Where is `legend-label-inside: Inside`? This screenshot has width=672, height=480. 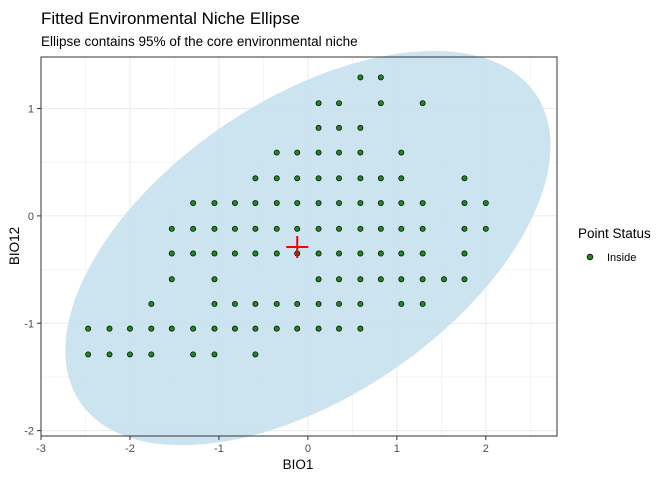
legend-label-inside: Inside is located at coordinates (621, 258).